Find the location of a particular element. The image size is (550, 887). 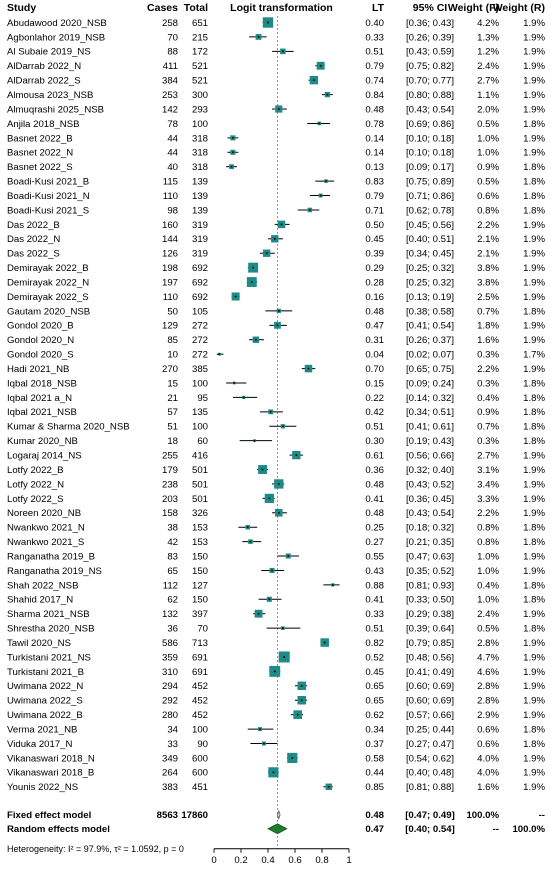

header-total: Total is located at coordinates (196, 8).